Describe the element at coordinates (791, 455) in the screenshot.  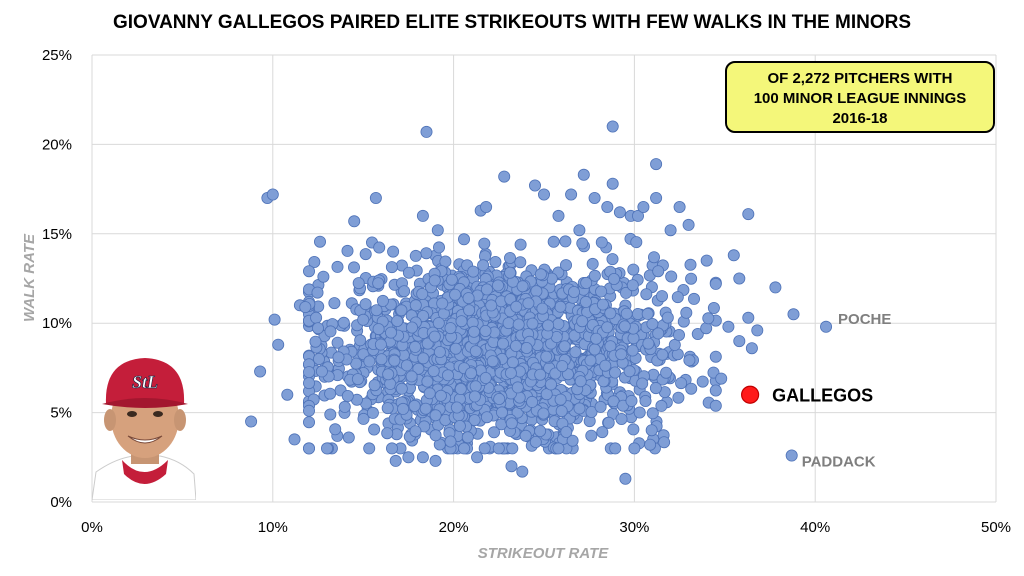
I see `point-paddack` at that location.